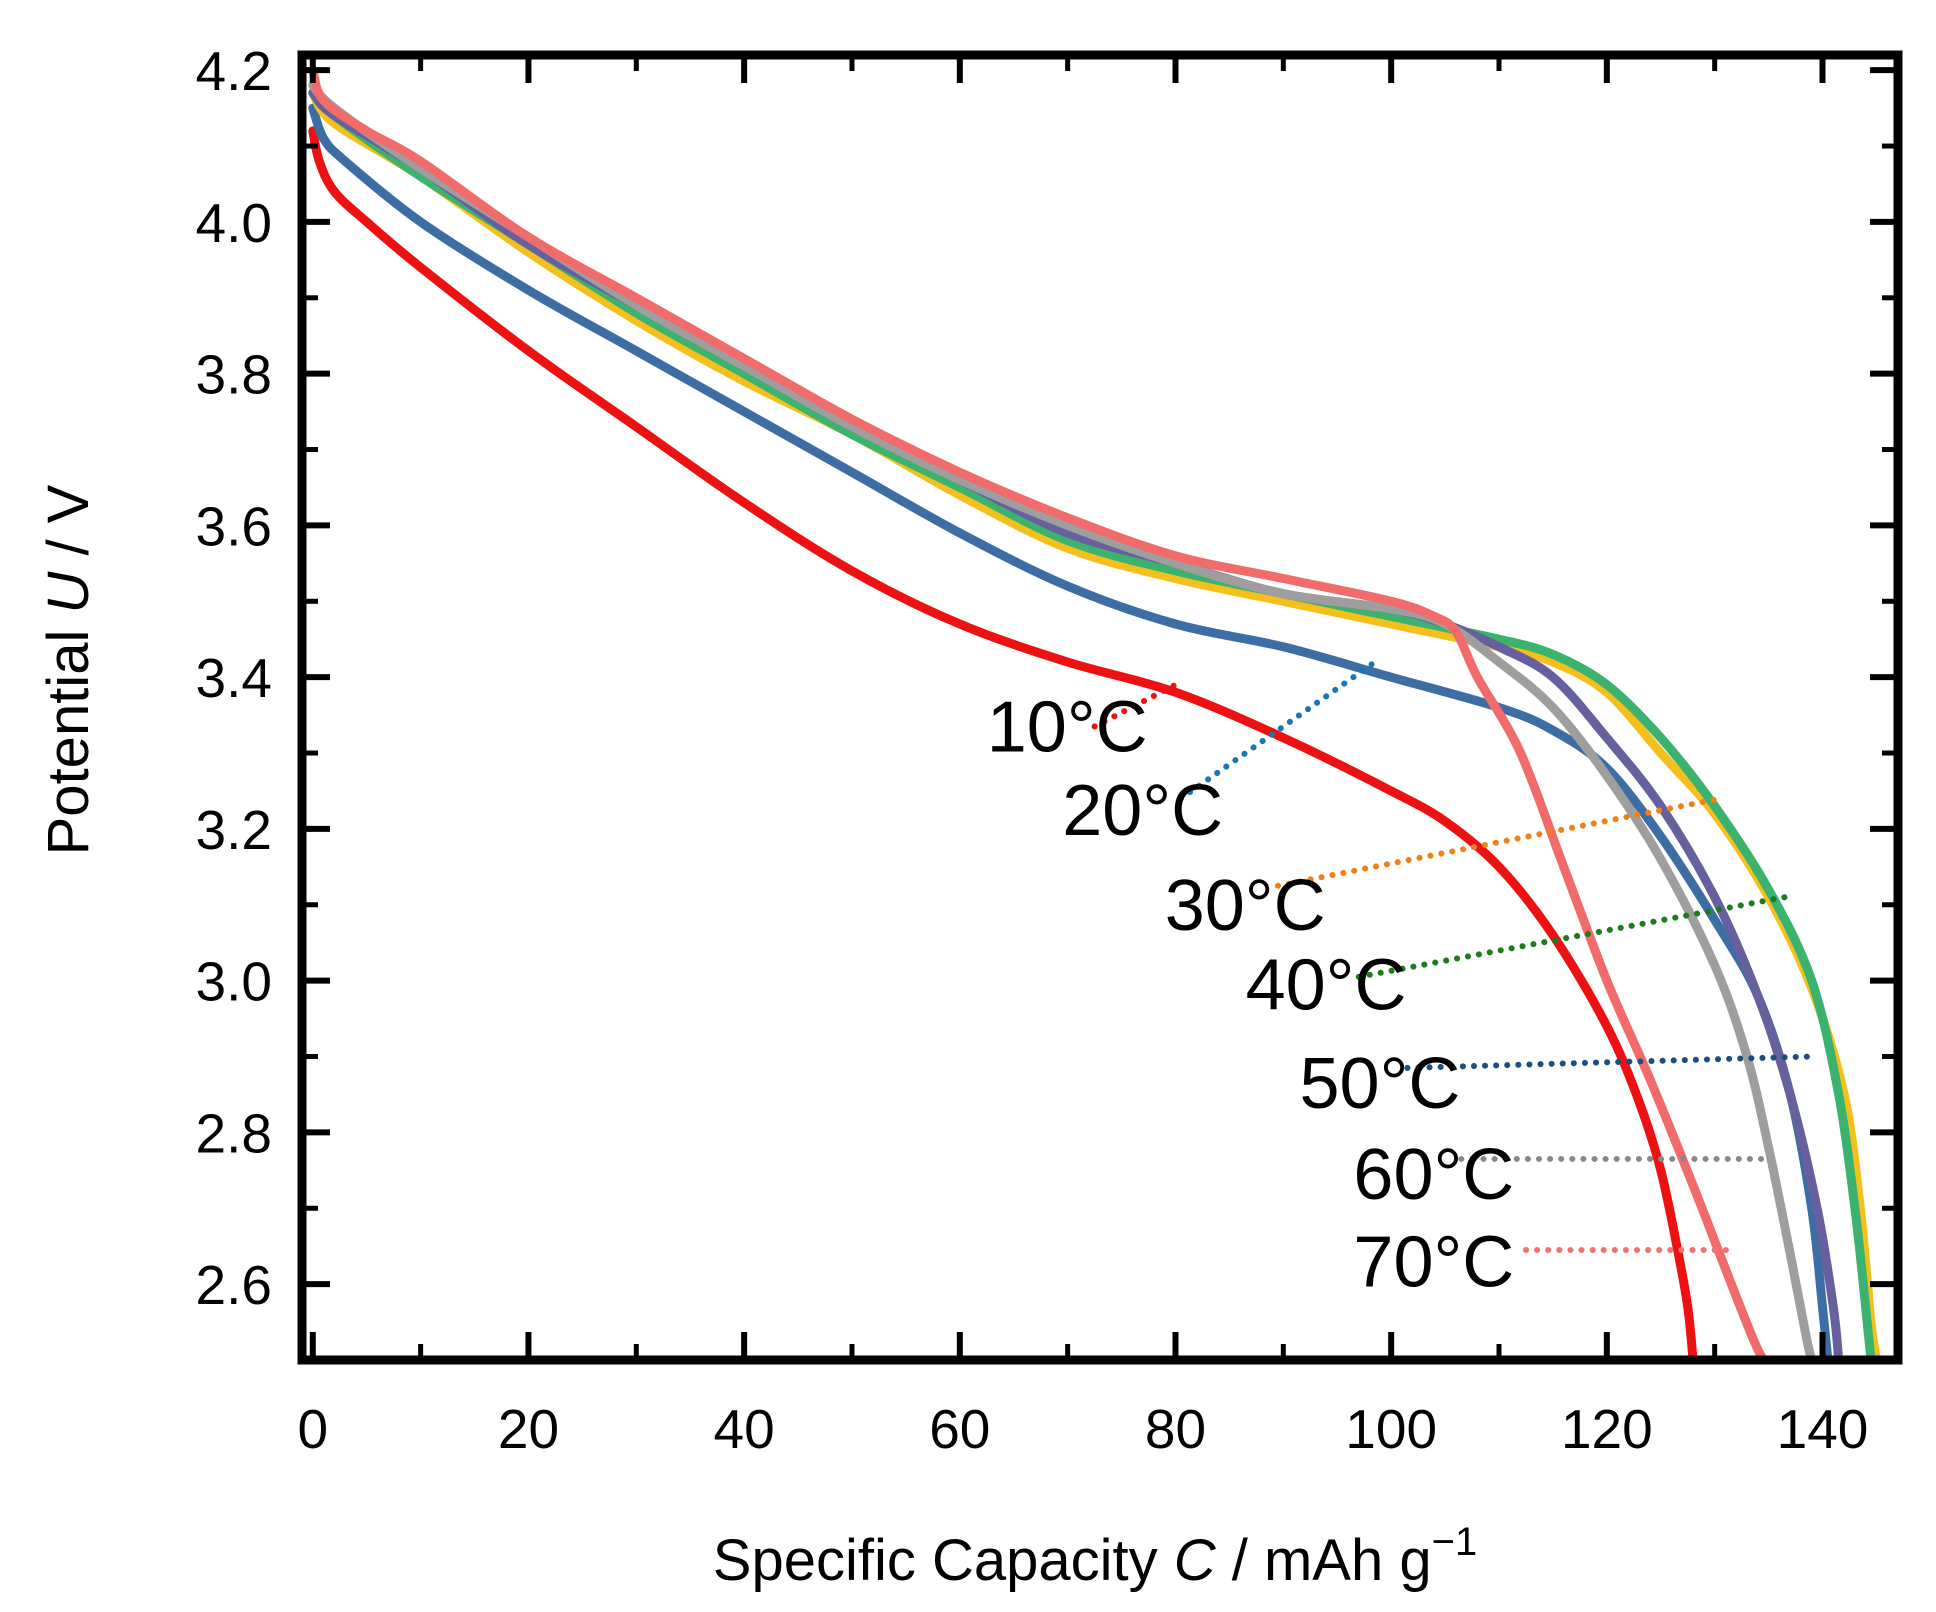 The image size is (1936, 1612). Describe the element at coordinates (1433, 1262) in the screenshot. I see `series-label-70c: 70°C` at that location.